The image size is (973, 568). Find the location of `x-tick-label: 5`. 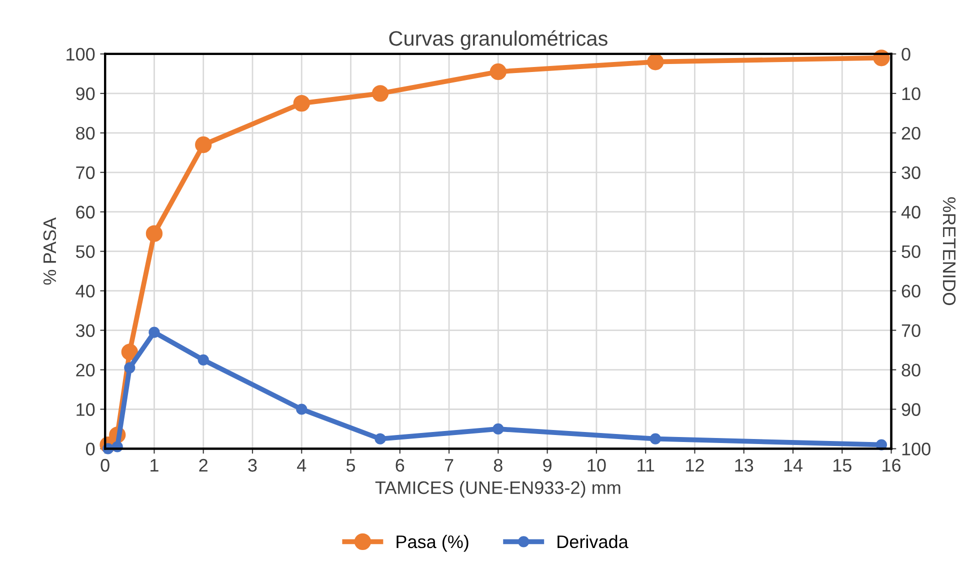

x-tick-label: 5 is located at coordinates (351, 465).